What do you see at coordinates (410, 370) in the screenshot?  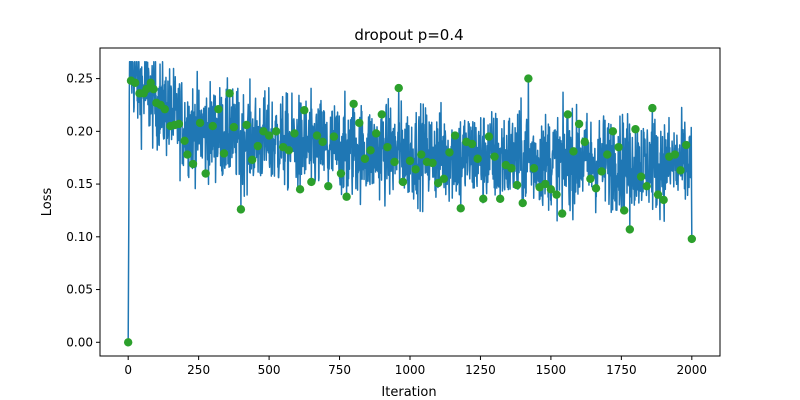 I see `x-tick-label: 1000` at bounding box center [410, 370].